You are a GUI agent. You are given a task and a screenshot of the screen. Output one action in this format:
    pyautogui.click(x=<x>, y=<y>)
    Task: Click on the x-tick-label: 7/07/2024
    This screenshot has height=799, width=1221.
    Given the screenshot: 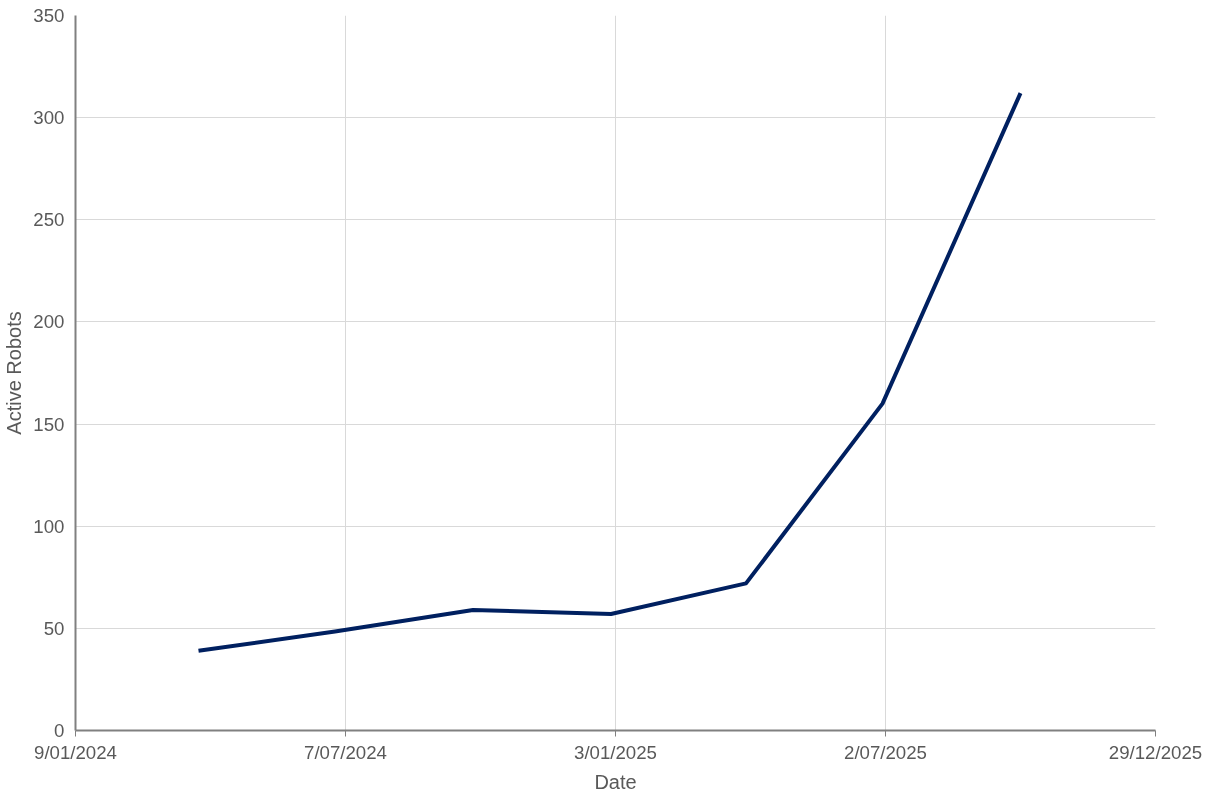 What is the action you would take?
    pyautogui.click(x=345, y=752)
    